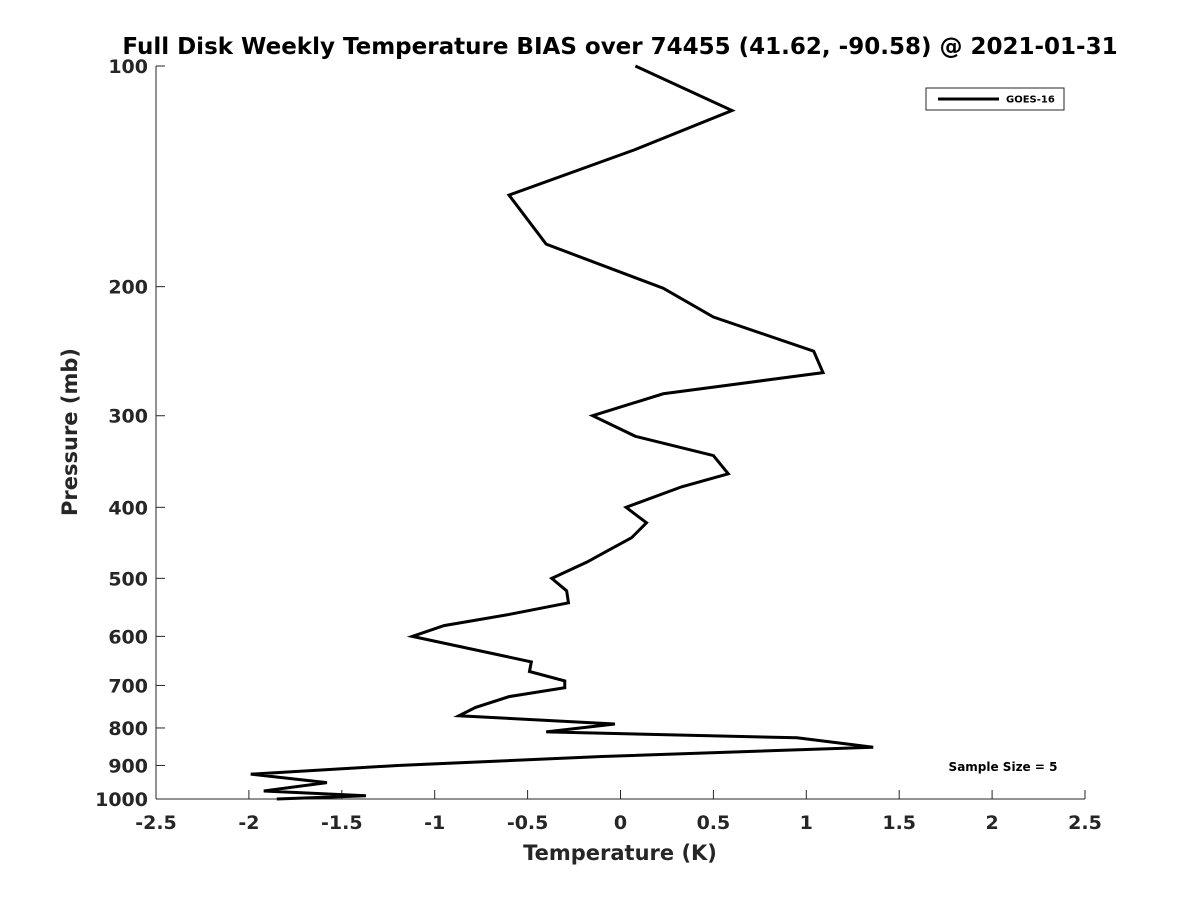 The image size is (1200, 900). I want to click on y-tick-label: 200, so click(128, 288).